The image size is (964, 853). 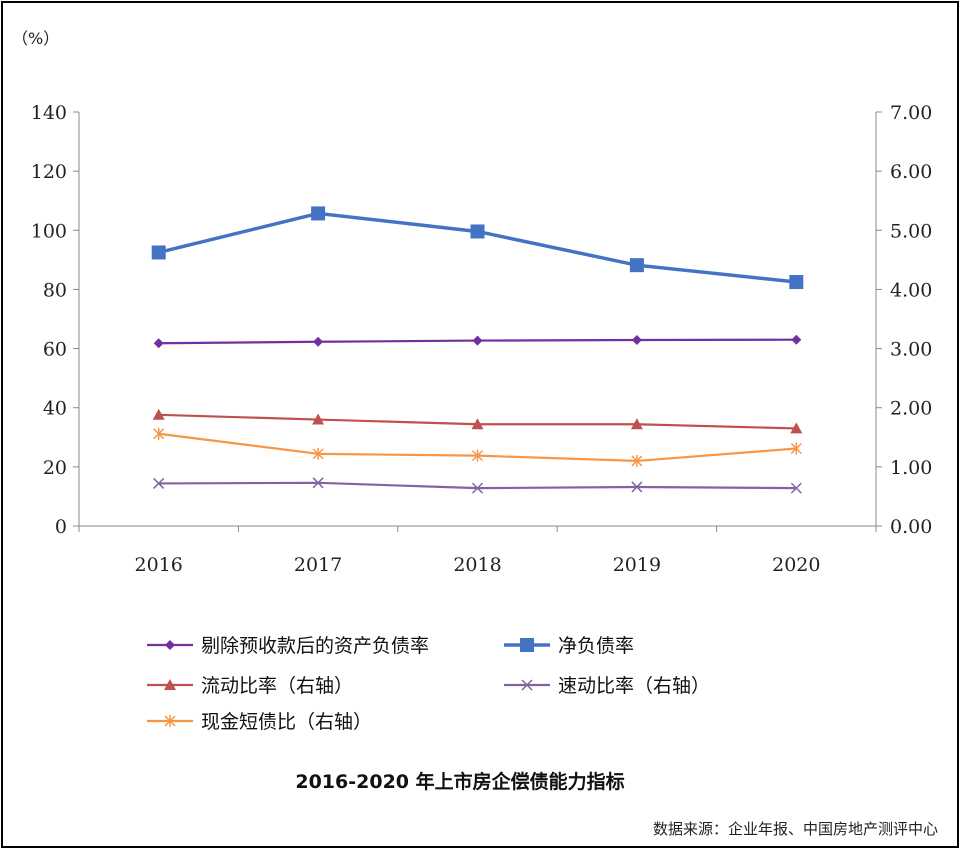 I want to click on legend-item: 剔除预收款后的资产负债率, so click(x=288, y=646).